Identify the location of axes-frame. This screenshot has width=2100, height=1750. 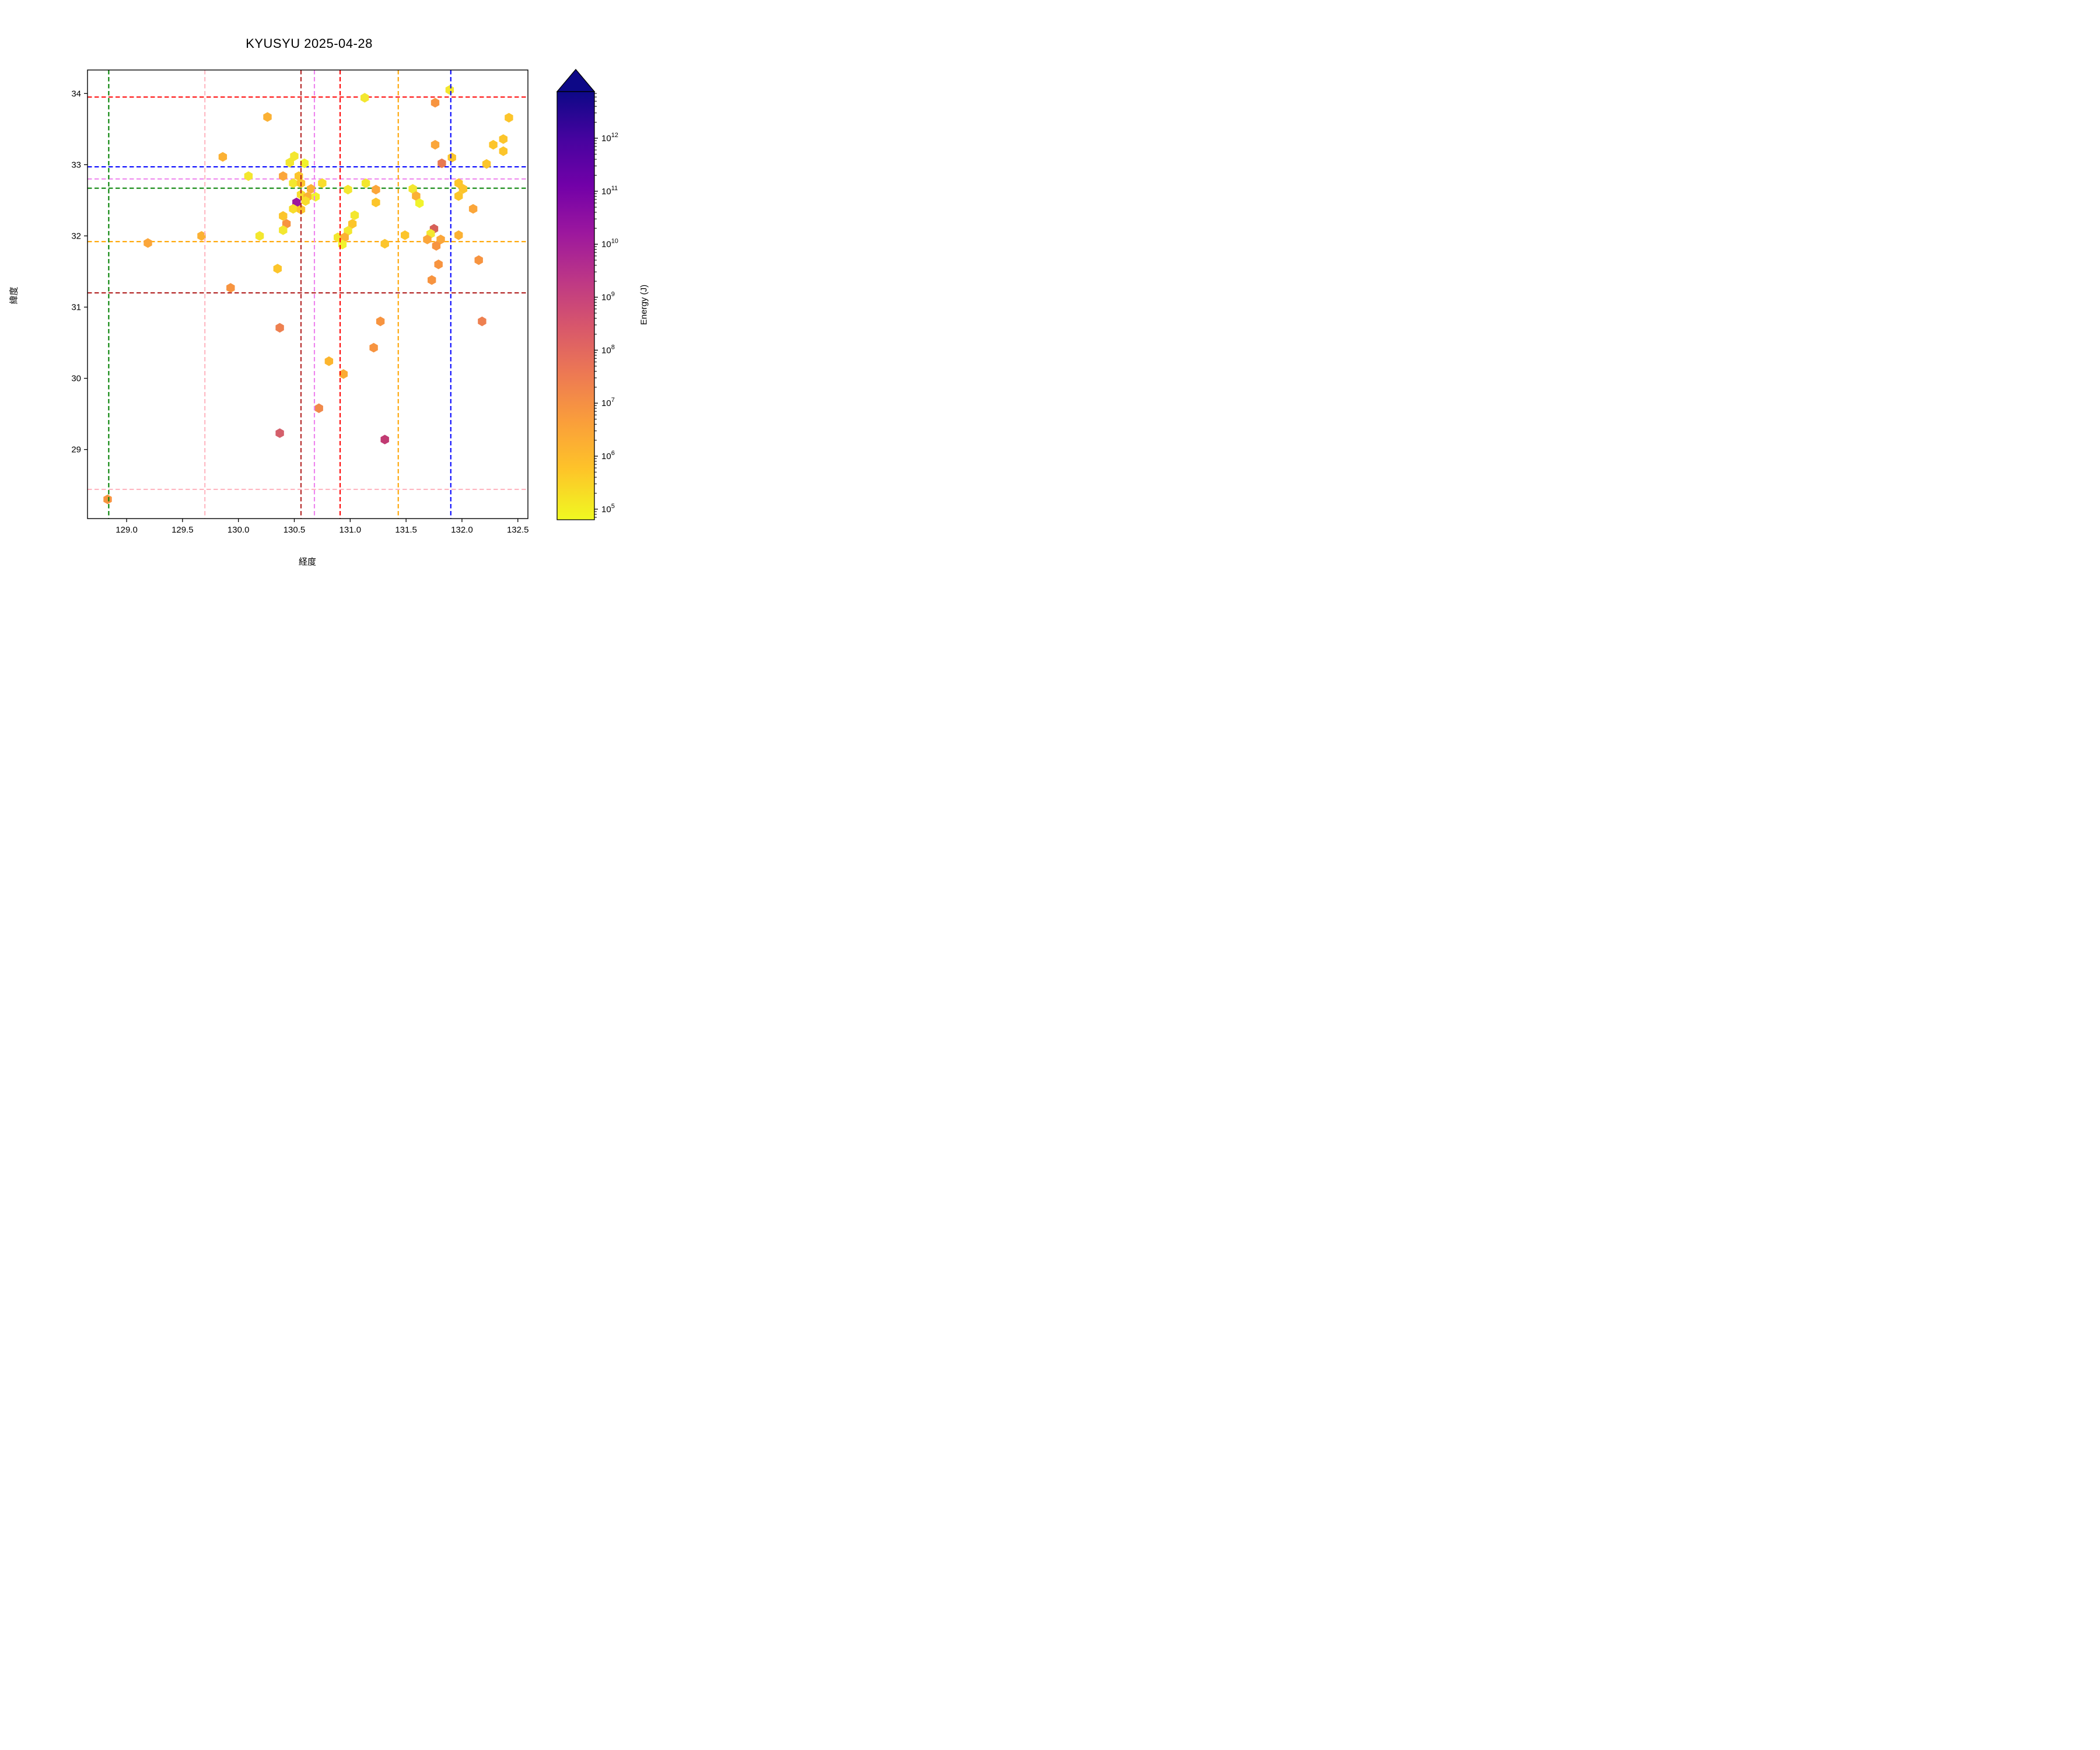
(307, 294).